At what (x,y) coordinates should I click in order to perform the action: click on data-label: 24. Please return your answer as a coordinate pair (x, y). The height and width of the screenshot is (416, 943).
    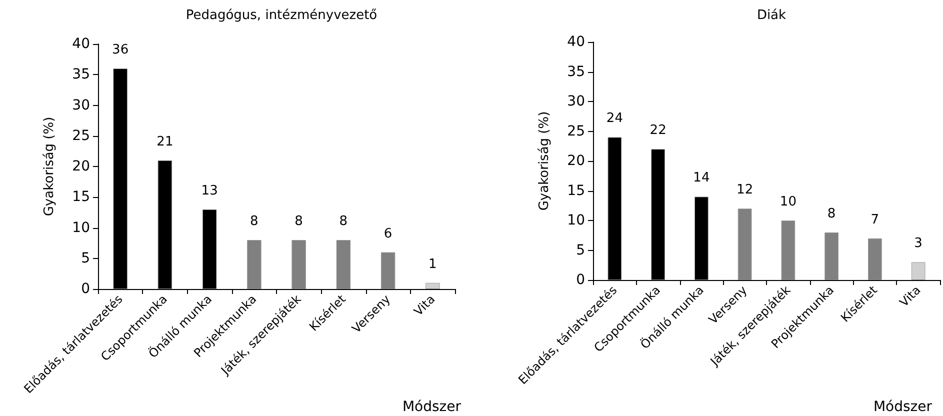
    Looking at the image, I should click on (614, 118).